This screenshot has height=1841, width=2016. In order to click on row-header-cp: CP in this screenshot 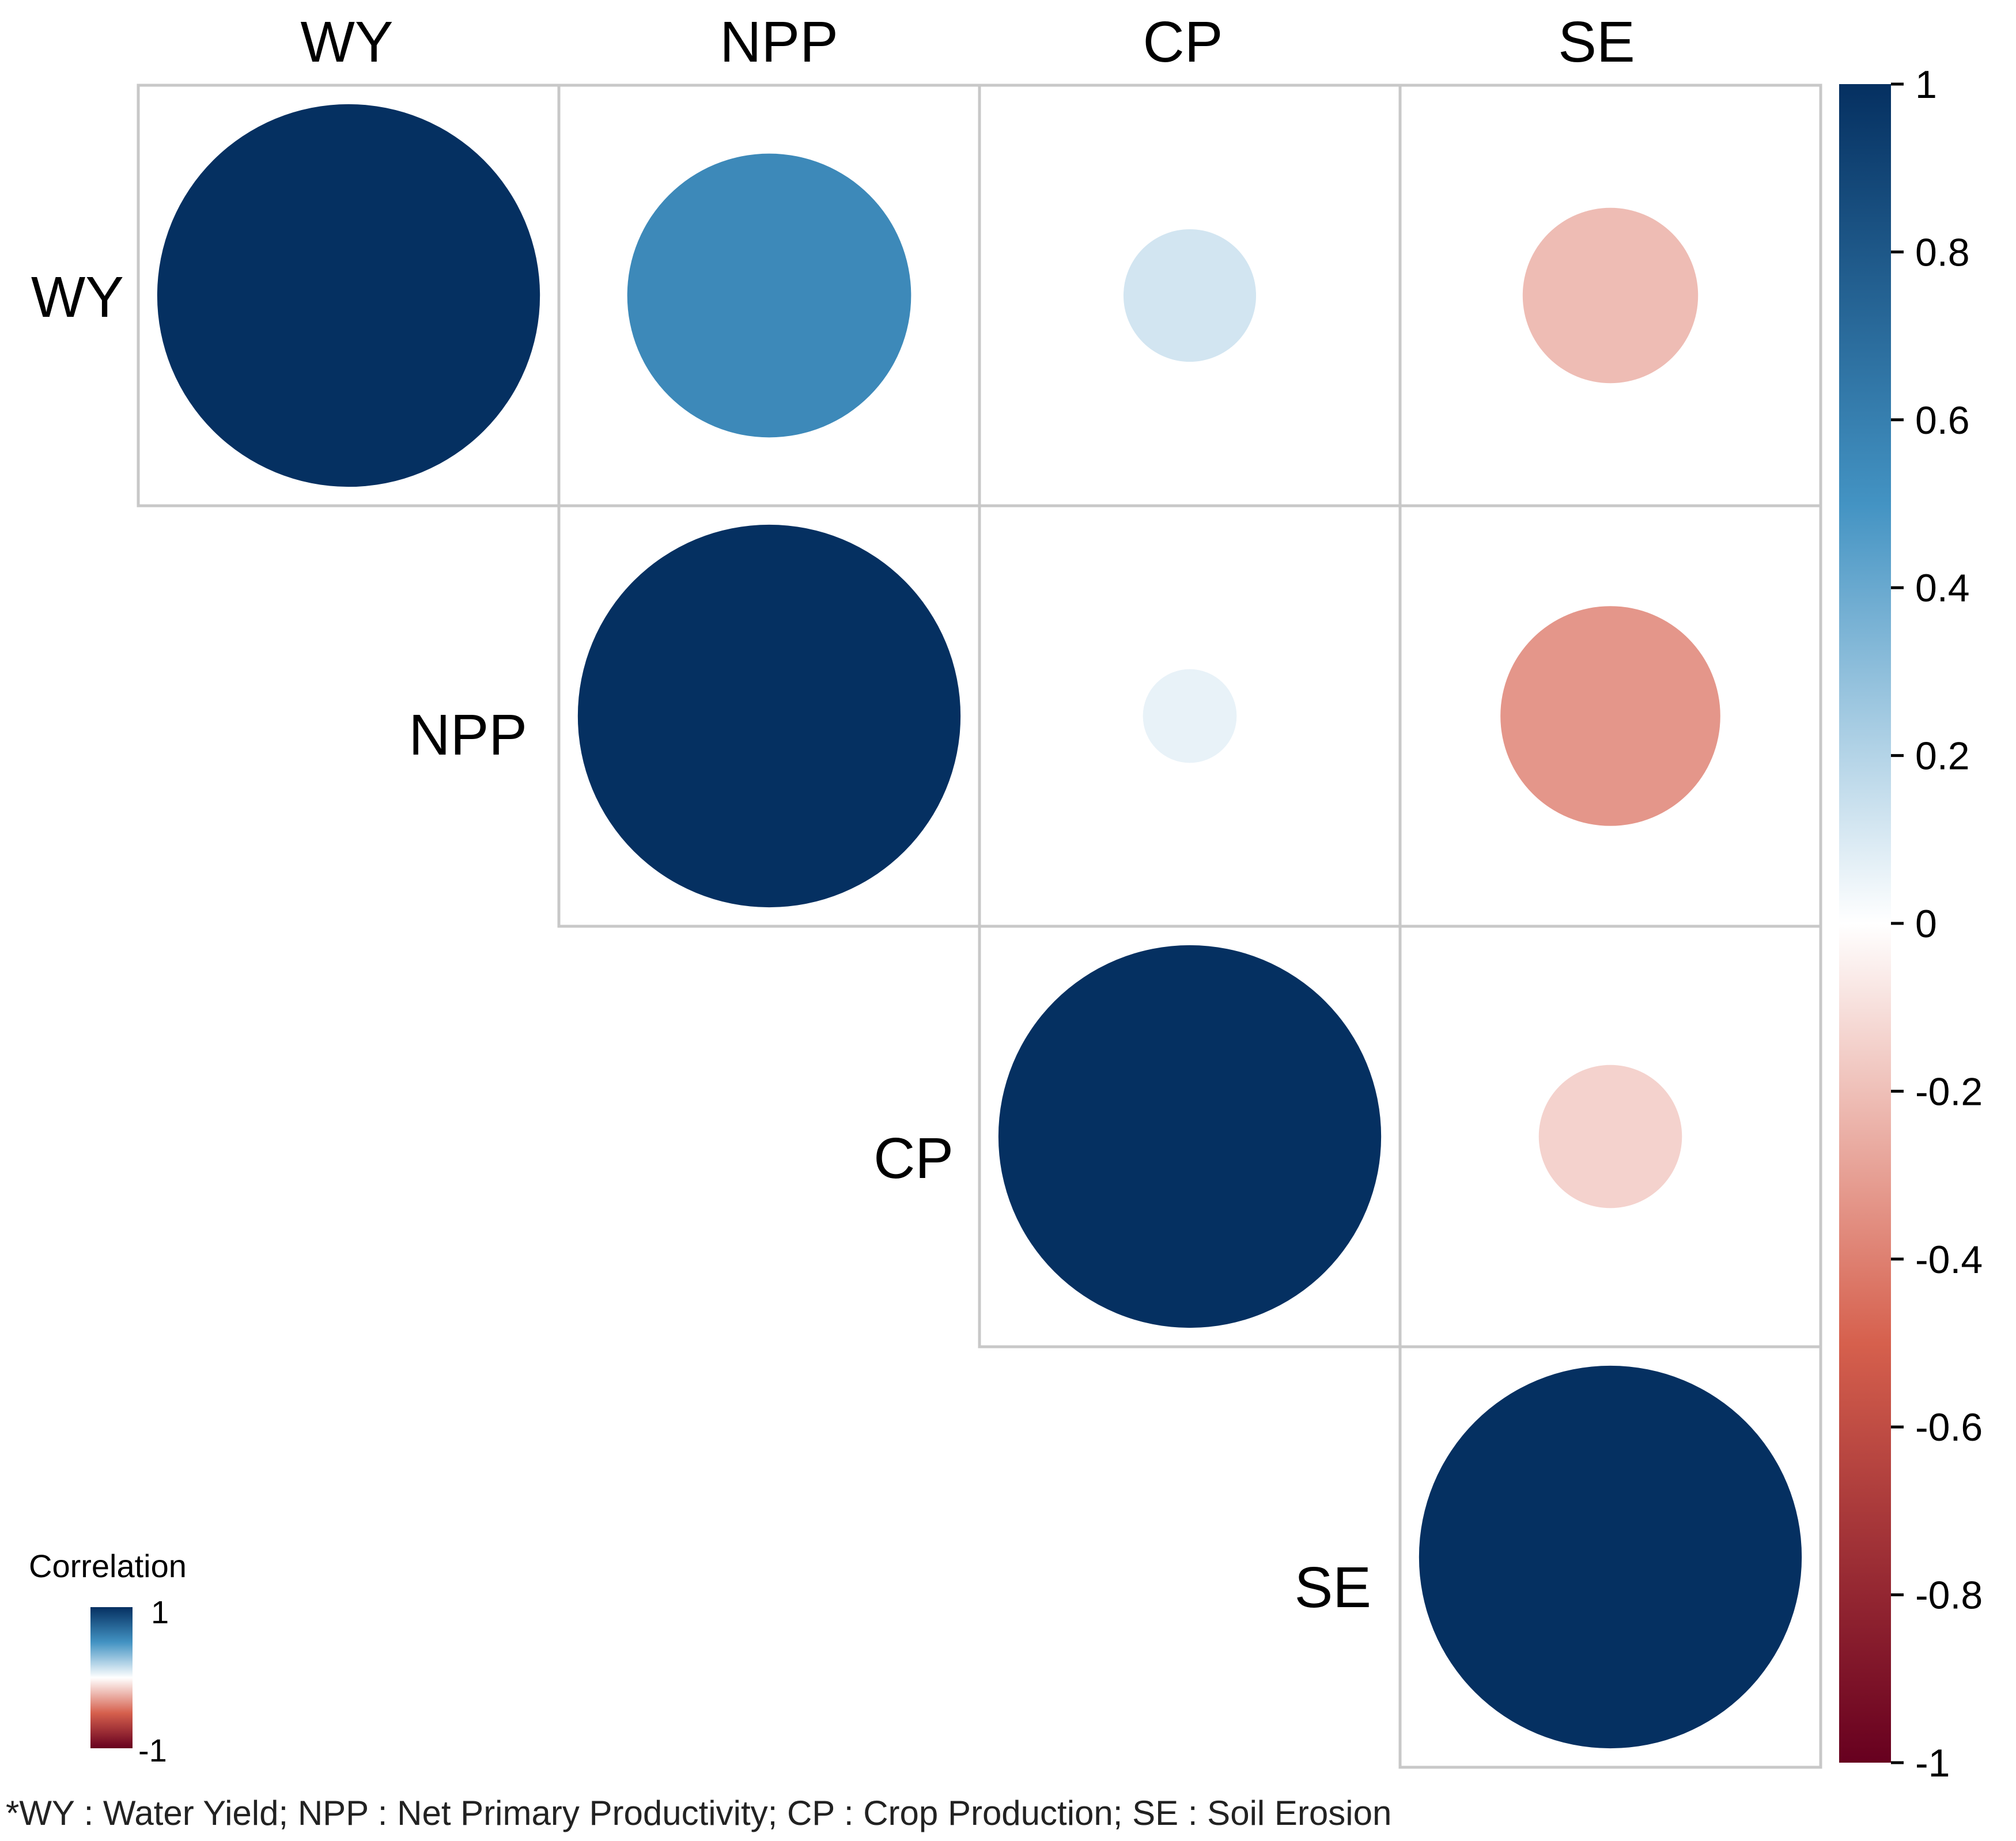, I will do `click(913, 1158)`.